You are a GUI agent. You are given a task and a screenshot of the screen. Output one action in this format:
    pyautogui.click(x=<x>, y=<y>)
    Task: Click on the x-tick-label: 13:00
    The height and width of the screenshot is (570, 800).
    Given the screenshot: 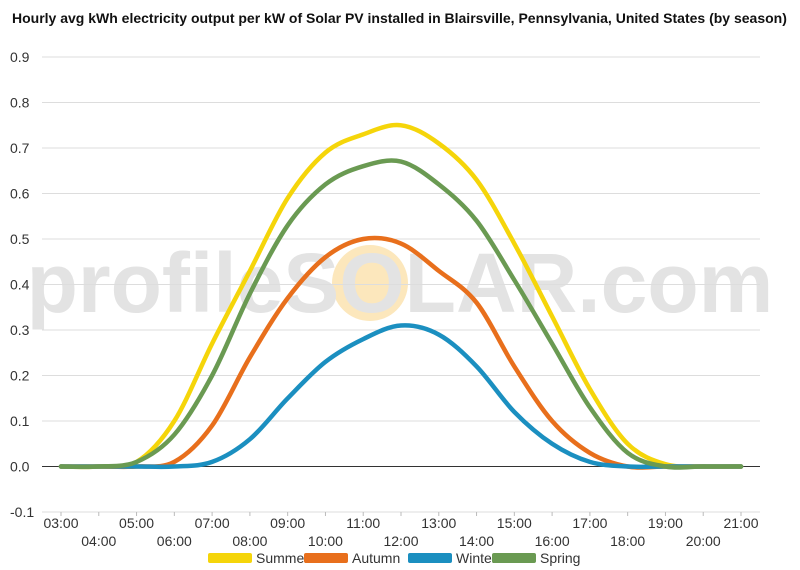 What is the action you would take?
    pyautogui.click(x=438, y=523)
    